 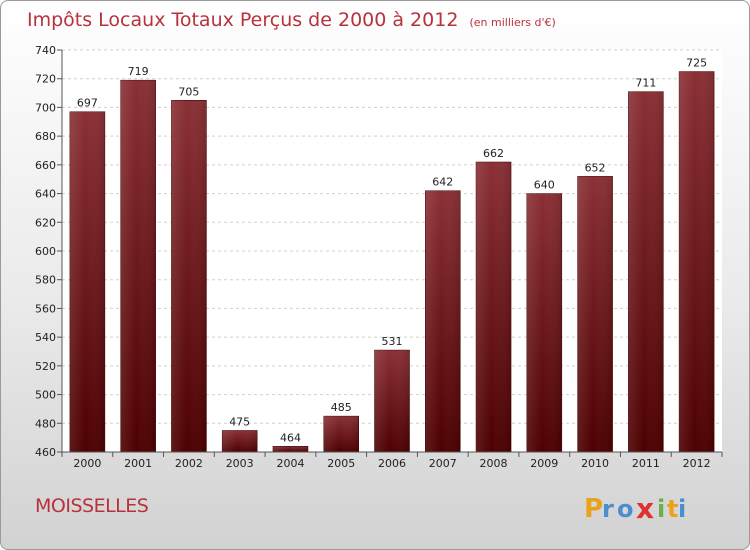 What do you see at coordinates (45, 337) in the screenshot?
I see `y-tick-label: 540` at bounding box center [45, 337].